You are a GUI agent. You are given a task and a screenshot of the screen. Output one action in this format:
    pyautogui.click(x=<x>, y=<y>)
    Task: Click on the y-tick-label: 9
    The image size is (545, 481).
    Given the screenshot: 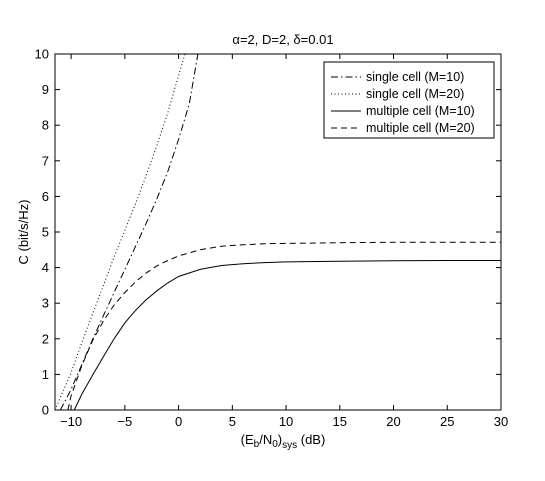 What is the action you would take?
    pyautogui.click(x=45, y=89)
    